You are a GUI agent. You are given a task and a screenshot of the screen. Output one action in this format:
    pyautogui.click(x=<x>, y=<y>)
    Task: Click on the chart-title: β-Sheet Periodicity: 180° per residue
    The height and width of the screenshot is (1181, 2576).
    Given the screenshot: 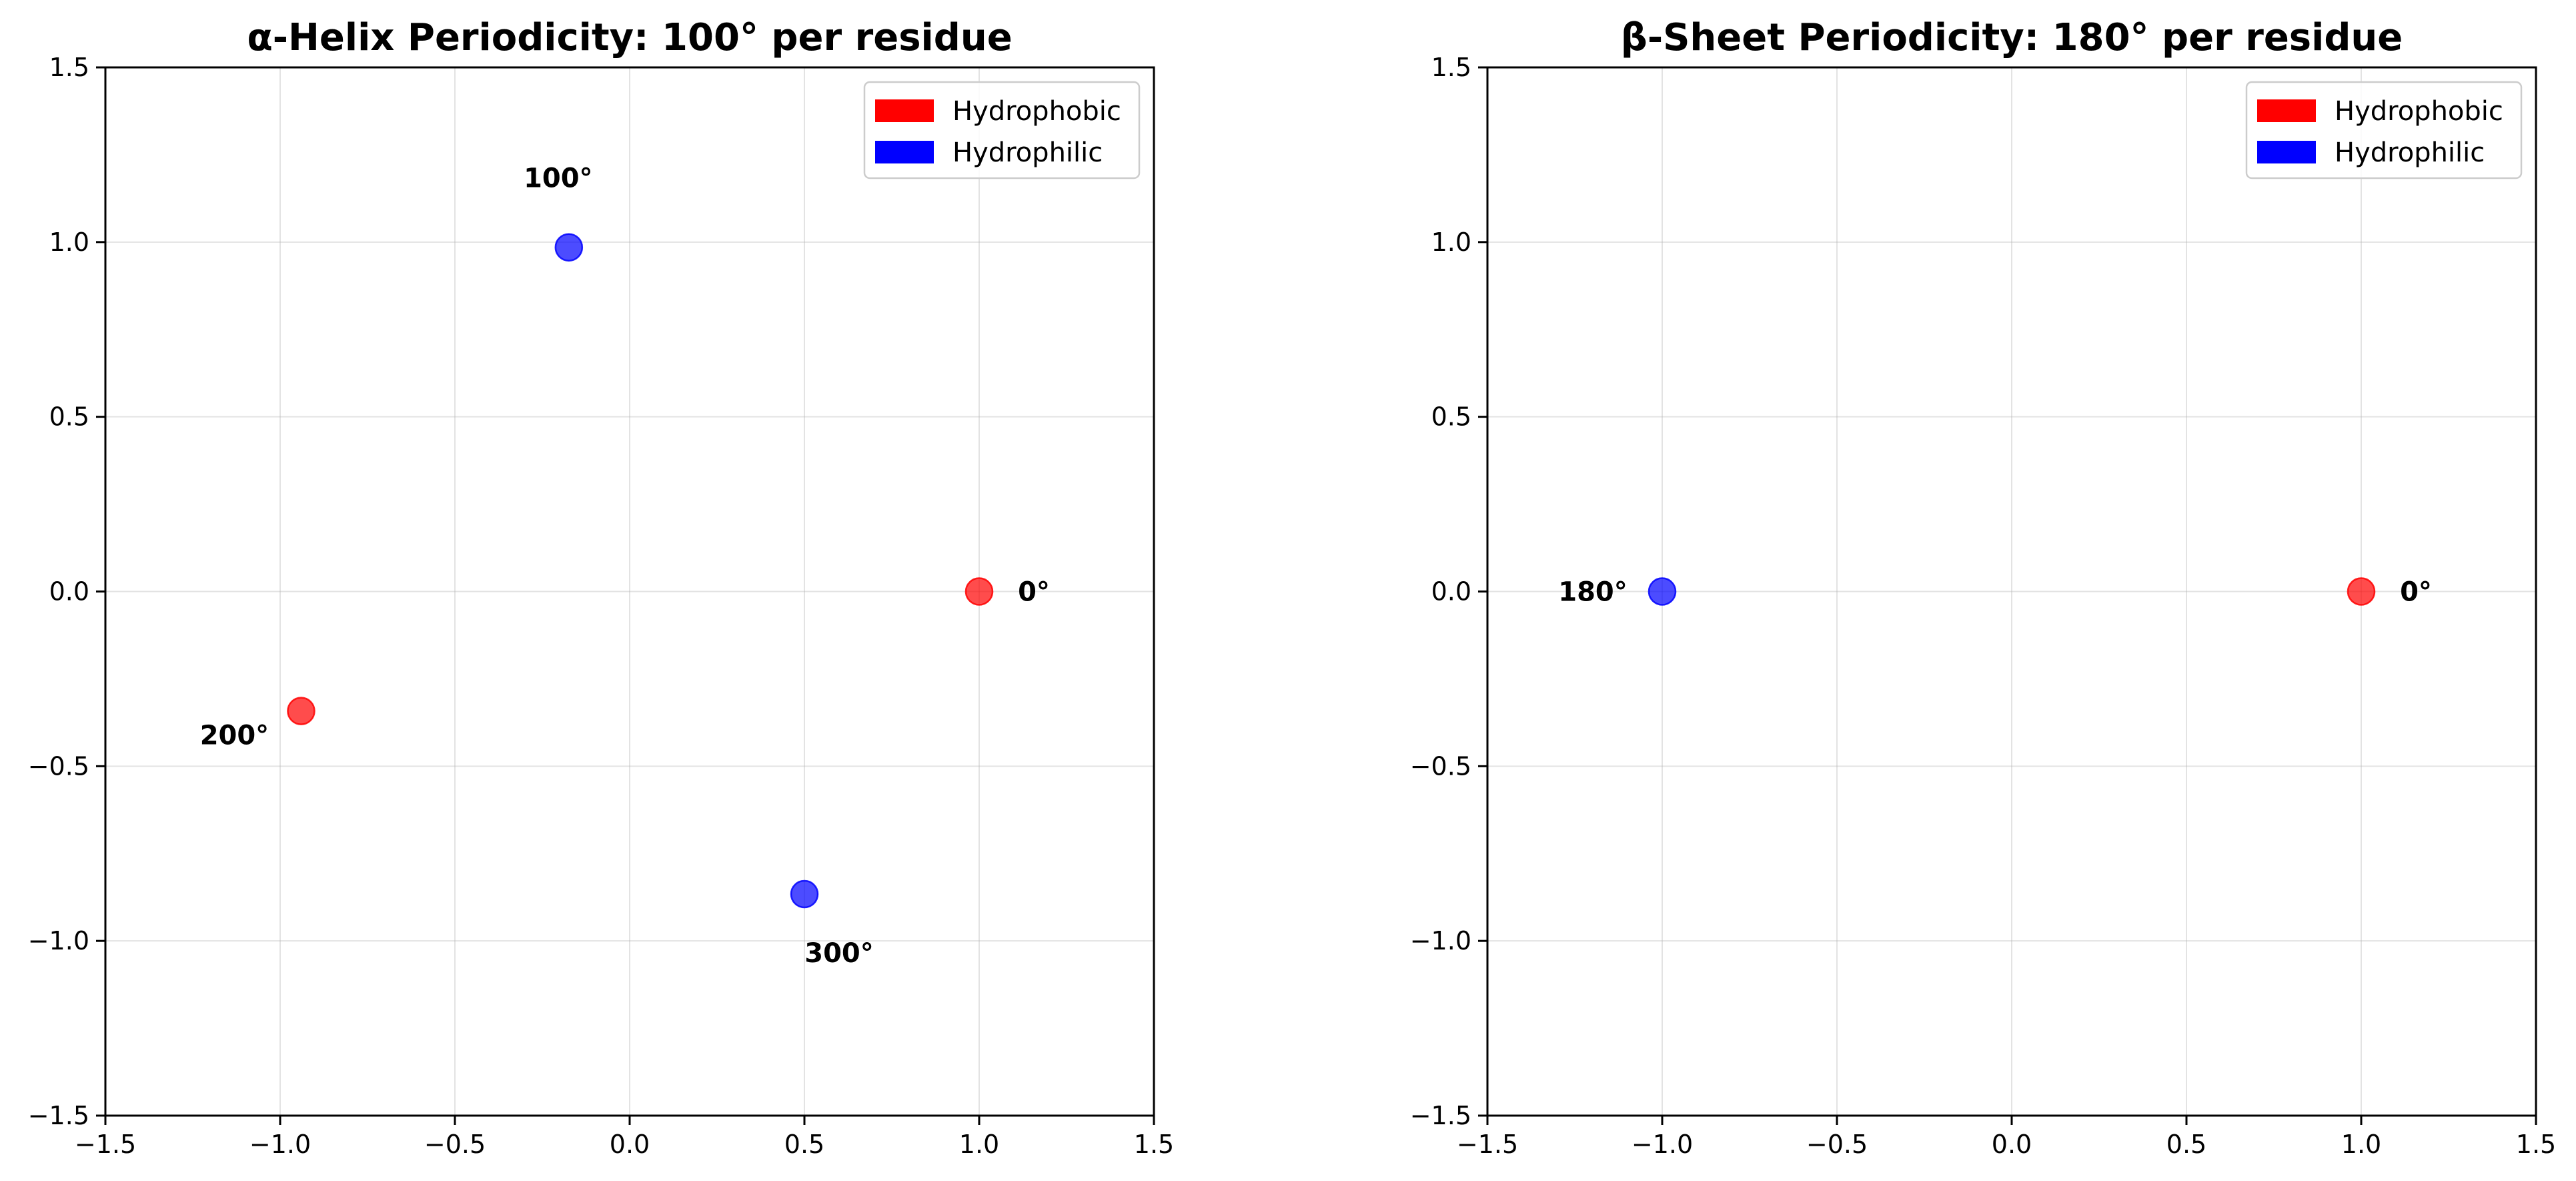 What is the action you would take?
    pyautogui.click(x=2012, y=37)
    